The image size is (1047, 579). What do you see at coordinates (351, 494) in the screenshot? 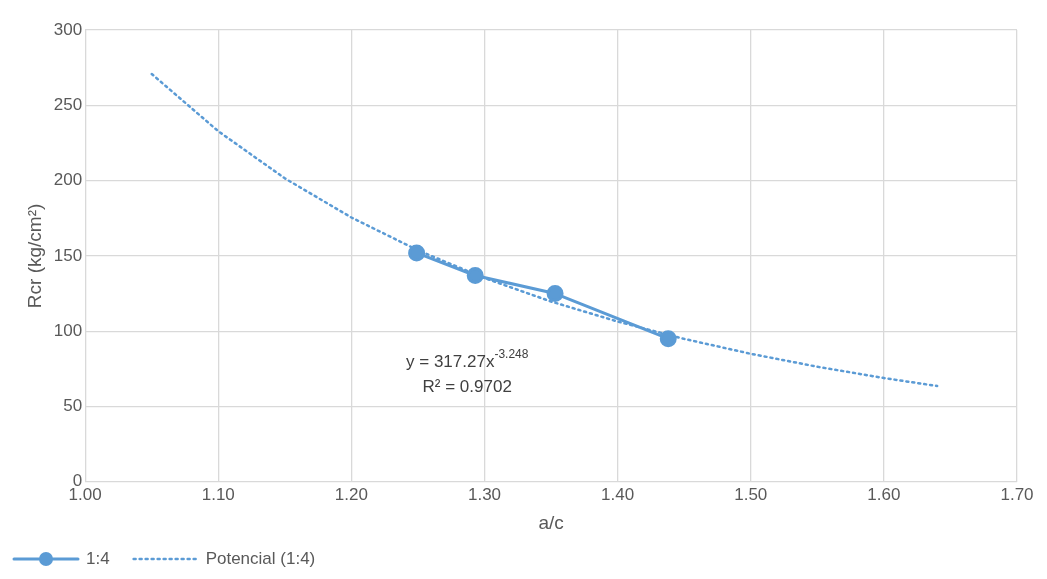
I see `x-tick-label: 1.20` at bounding box center [351, 494].